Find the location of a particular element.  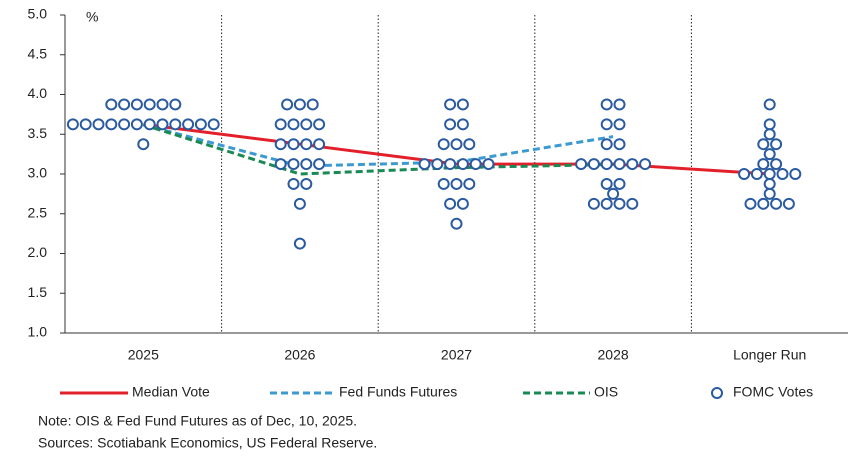

x-tick-label: Longer Run is located at coordinates (769, 355).